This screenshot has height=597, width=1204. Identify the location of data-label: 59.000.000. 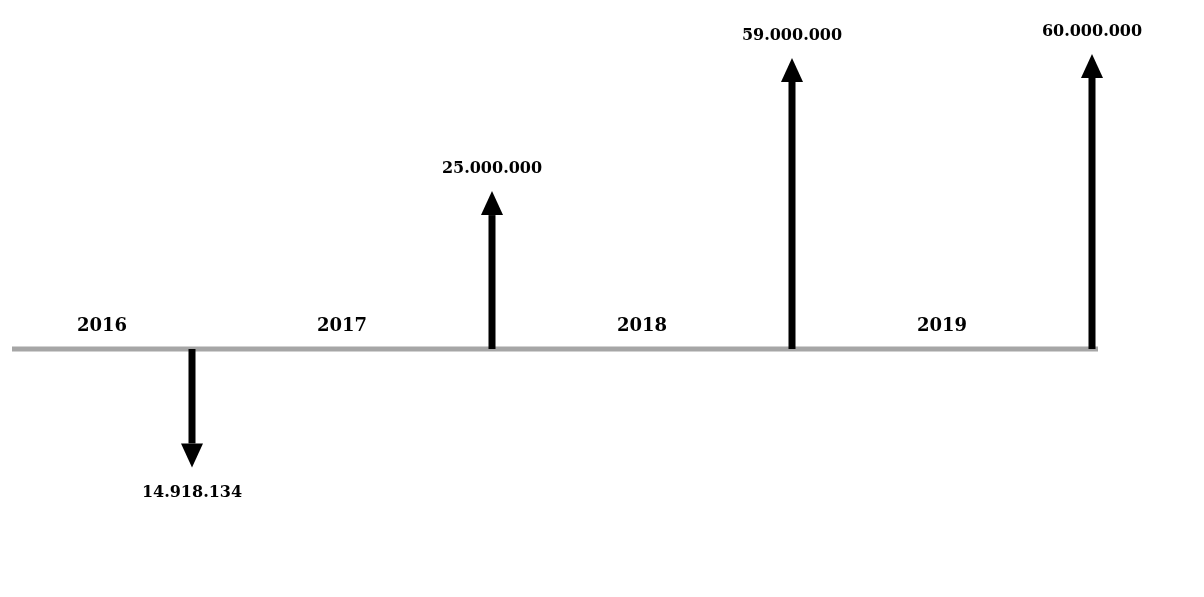
(792, 34).